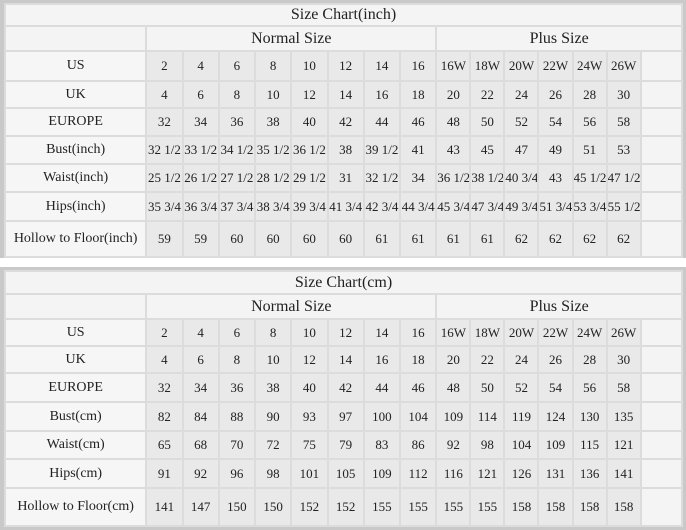 The width and height of the screenshot is (686, 530). Describe the element at coordinates (555, 94) in the screenshot. I see `size-value-cell: 26` at that location.